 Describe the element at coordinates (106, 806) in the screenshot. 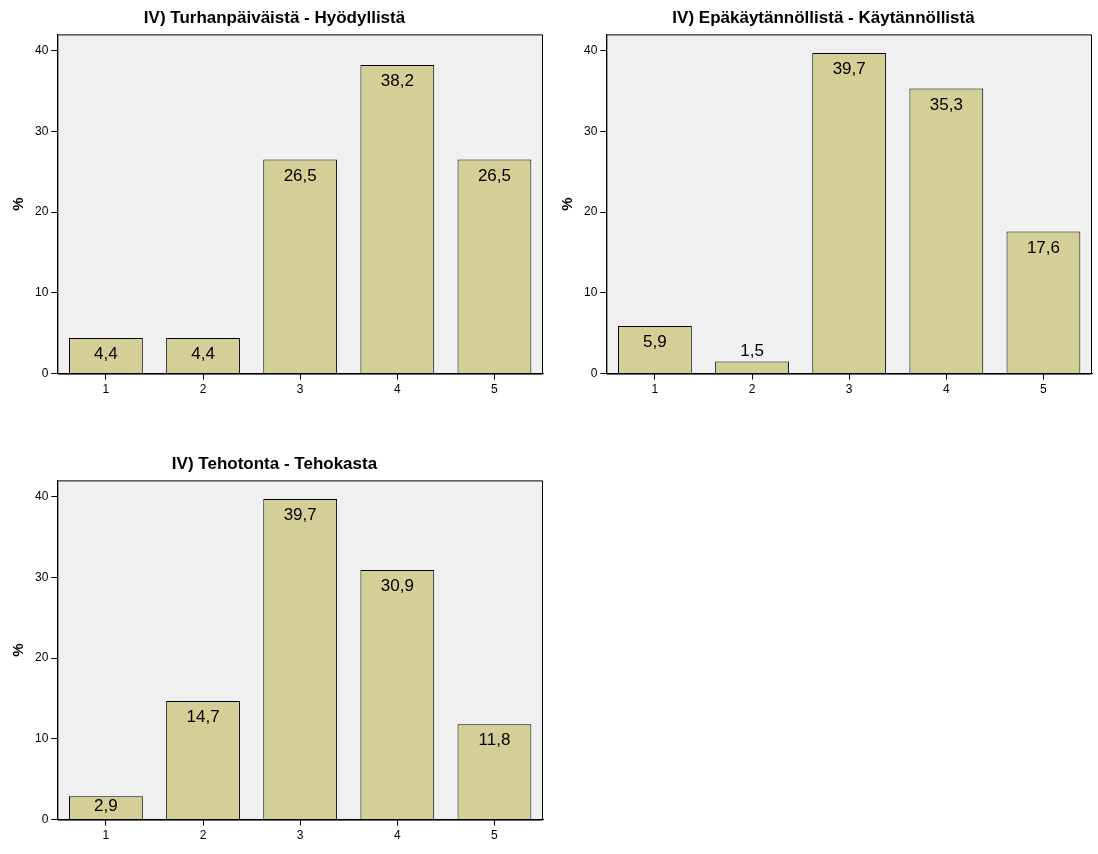

I see `data-label: 2,9` at that location.